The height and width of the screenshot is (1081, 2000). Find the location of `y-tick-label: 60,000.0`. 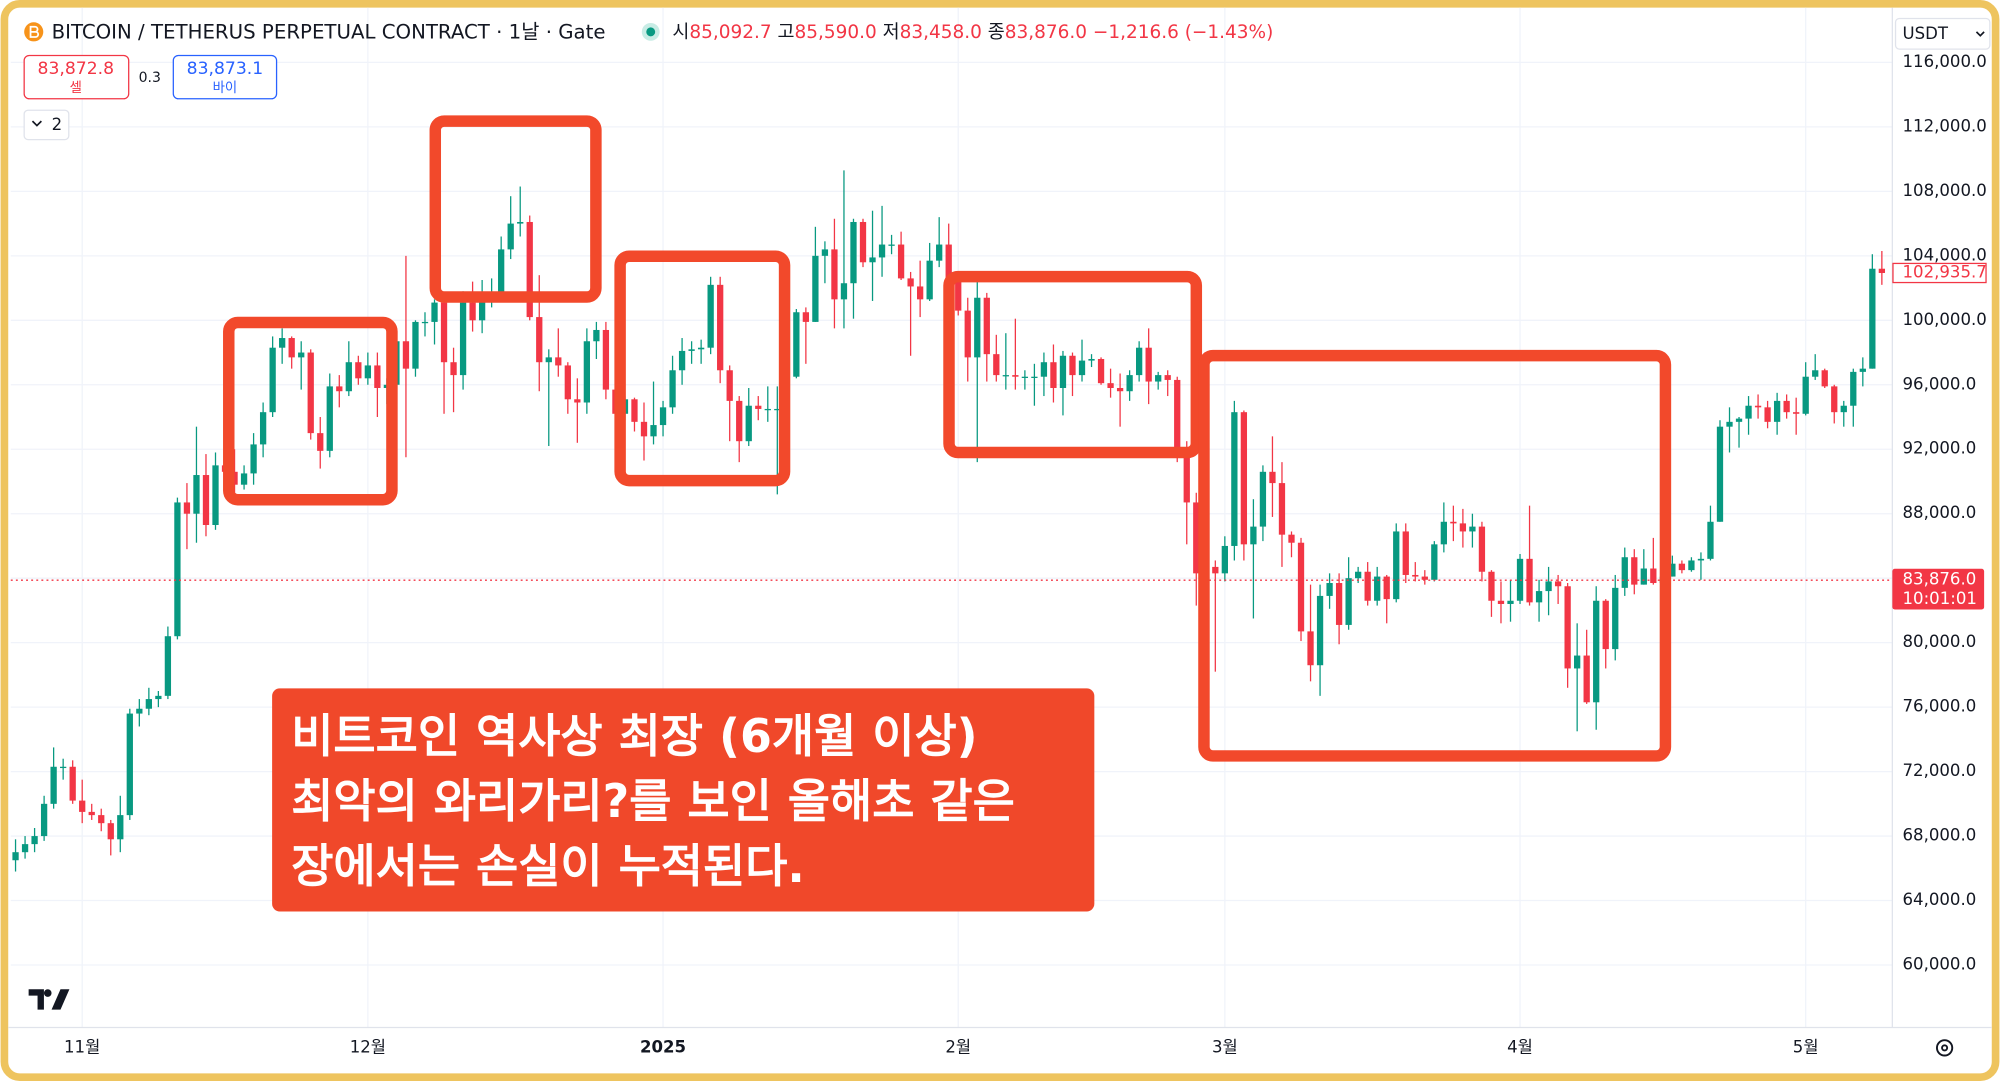

y-tick-label: 60,000.0 is located at coordinates (1940, 964).